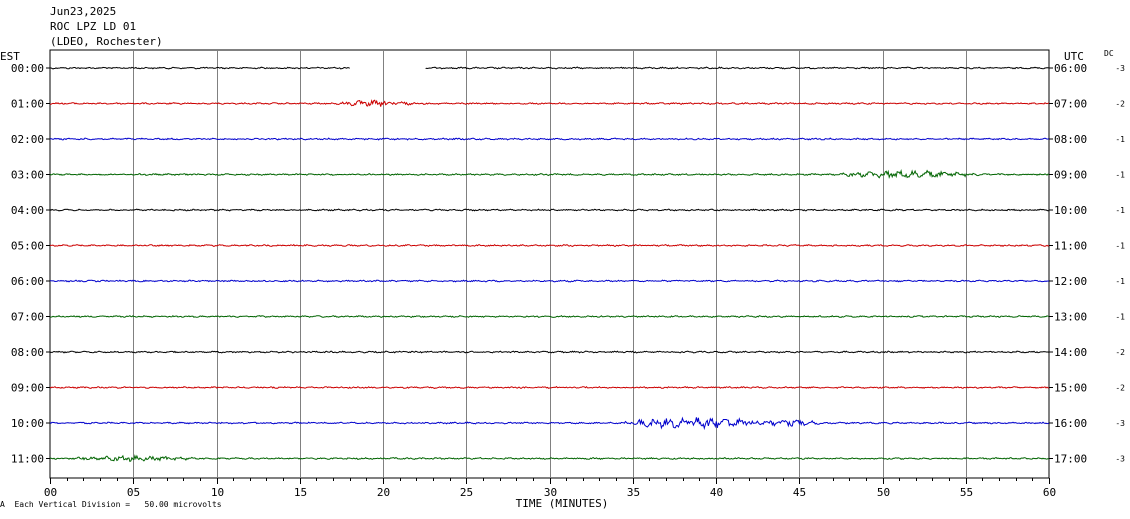  What do you see at coordinates (1070, 175) in the screenshot?
I see `row-time-label-utc: 09:00` at bounding box center [1070, 175].